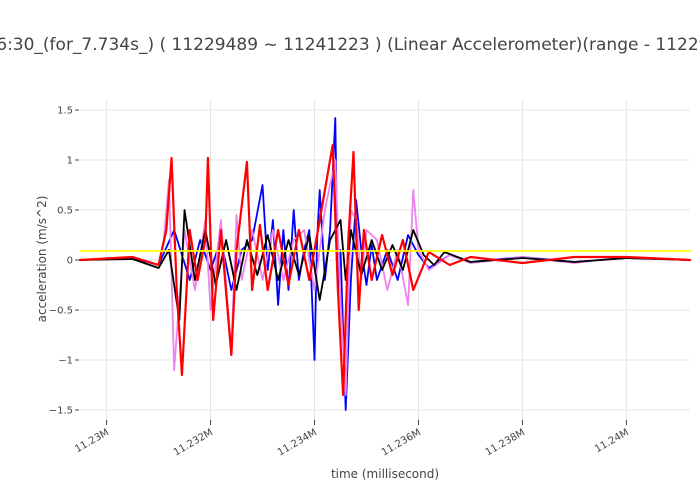 This screenshot has width=700, height=500. What do you see at coordinates (92, 441) in the screenshot?
I see `x-tick-label: 11.23M` at bounding box center [92, 441].